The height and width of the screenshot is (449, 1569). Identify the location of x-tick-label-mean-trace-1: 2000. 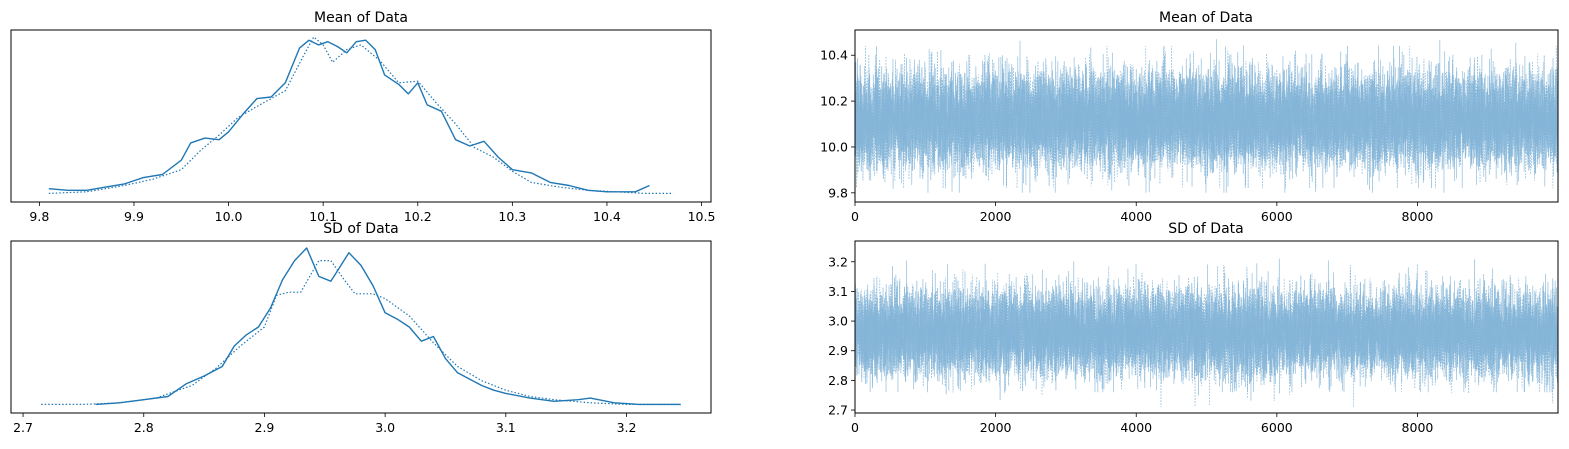
(996, 216).